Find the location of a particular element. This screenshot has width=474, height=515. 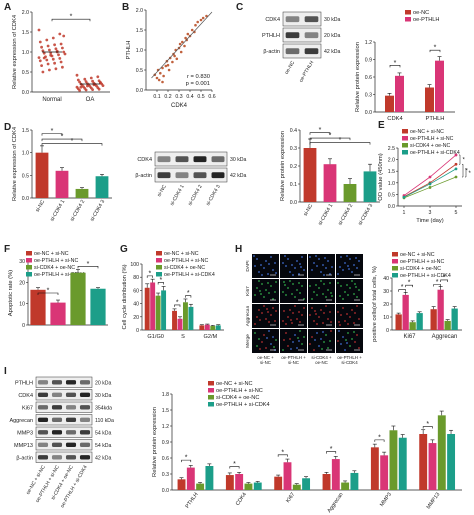

panel-letter-d: D is located at coordinates (7, 127).